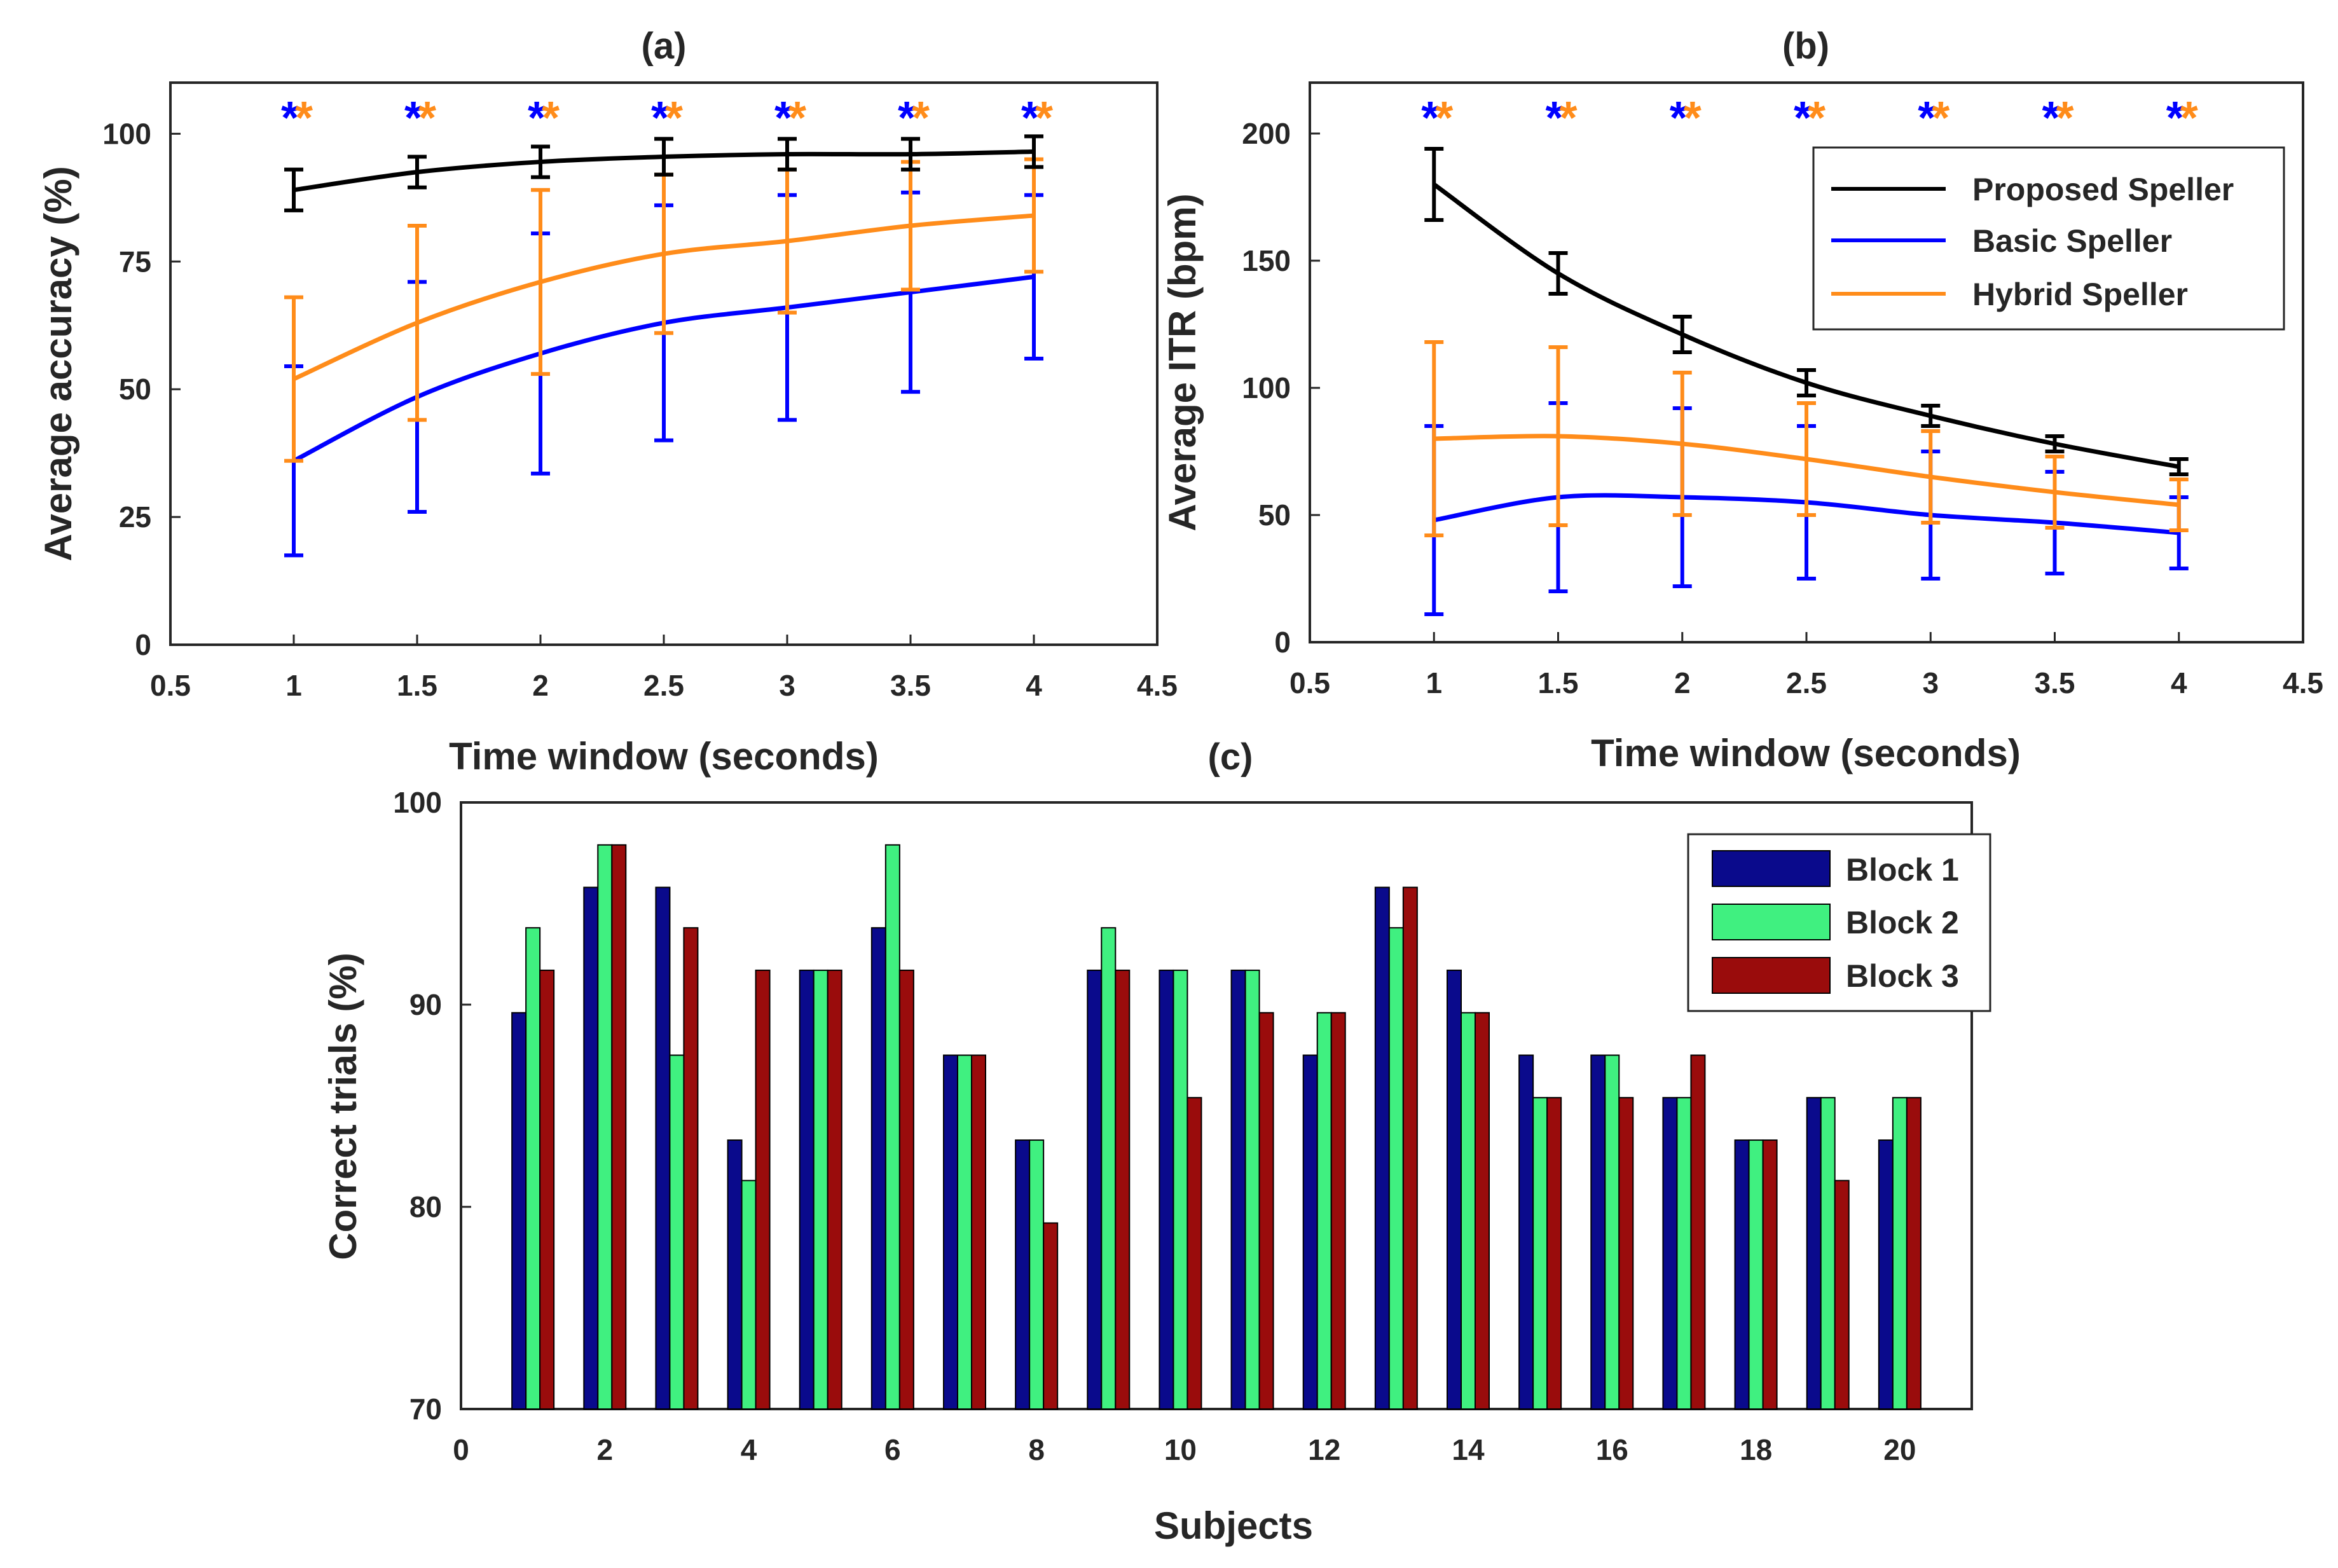  Describe the element at coordinates (135, 389) in the screenshot. I see `y-tick-label: 50` at that location.